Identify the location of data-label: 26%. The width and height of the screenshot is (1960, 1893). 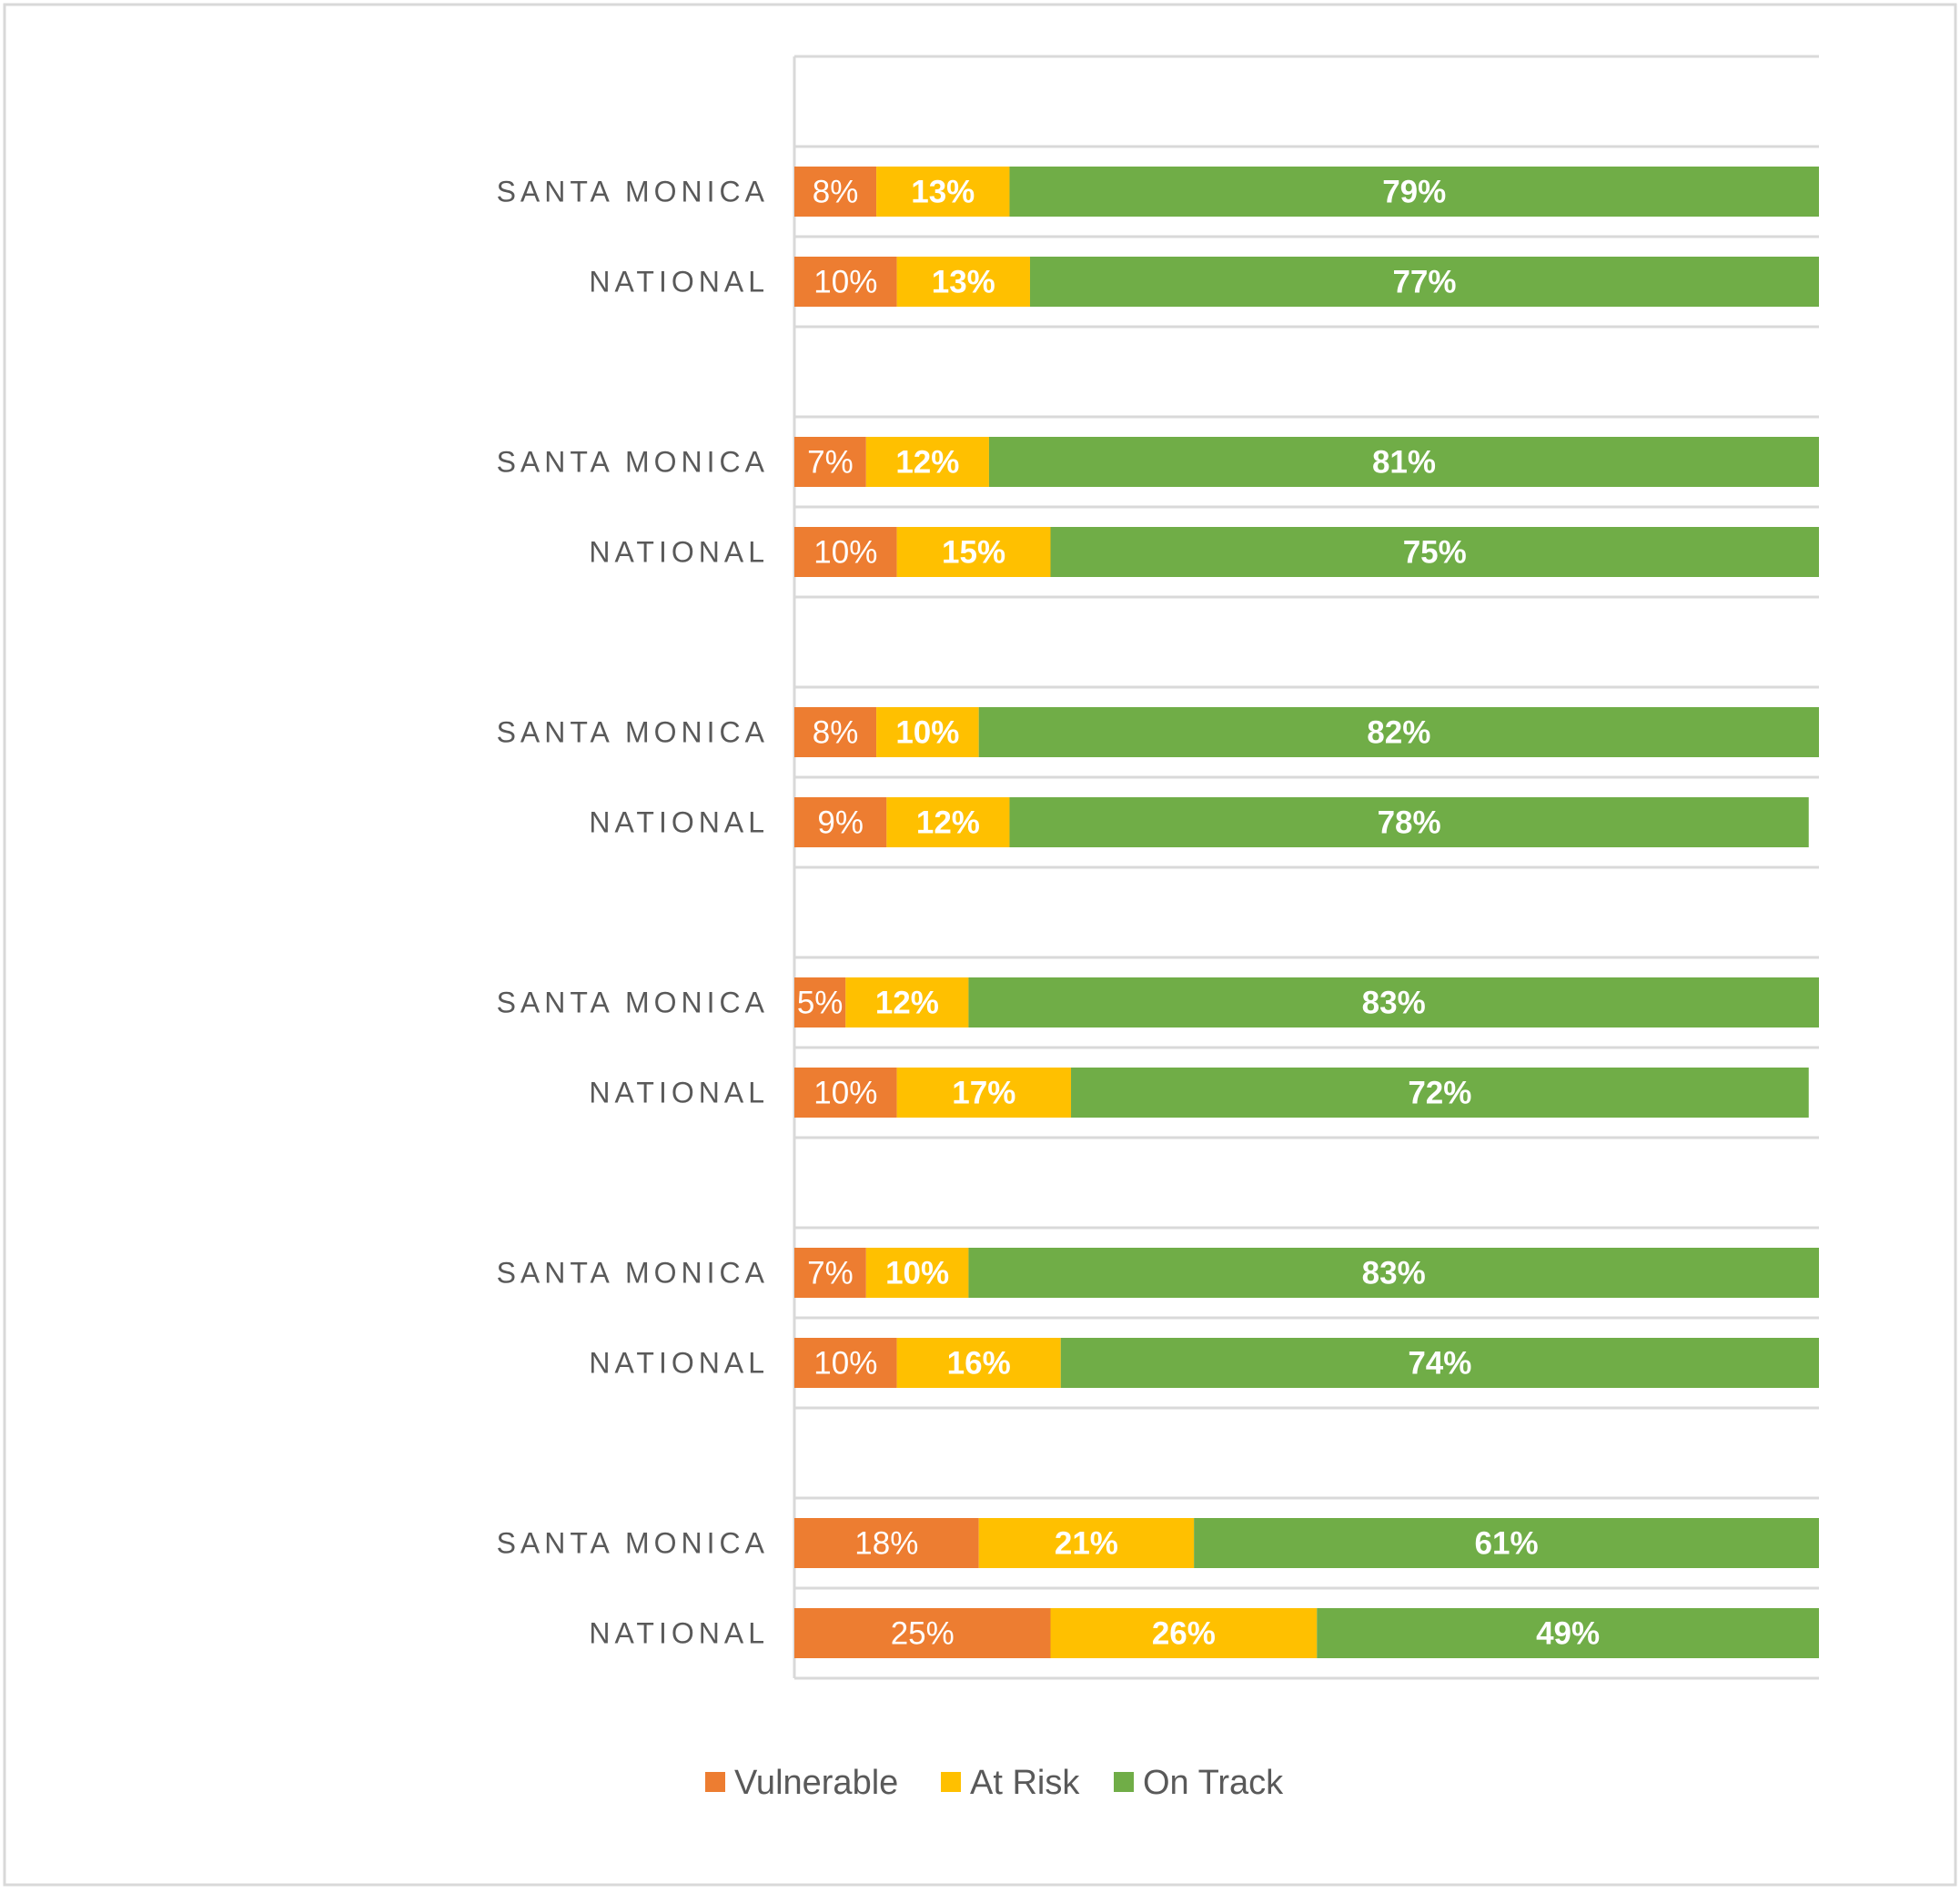
(1184, 1634).